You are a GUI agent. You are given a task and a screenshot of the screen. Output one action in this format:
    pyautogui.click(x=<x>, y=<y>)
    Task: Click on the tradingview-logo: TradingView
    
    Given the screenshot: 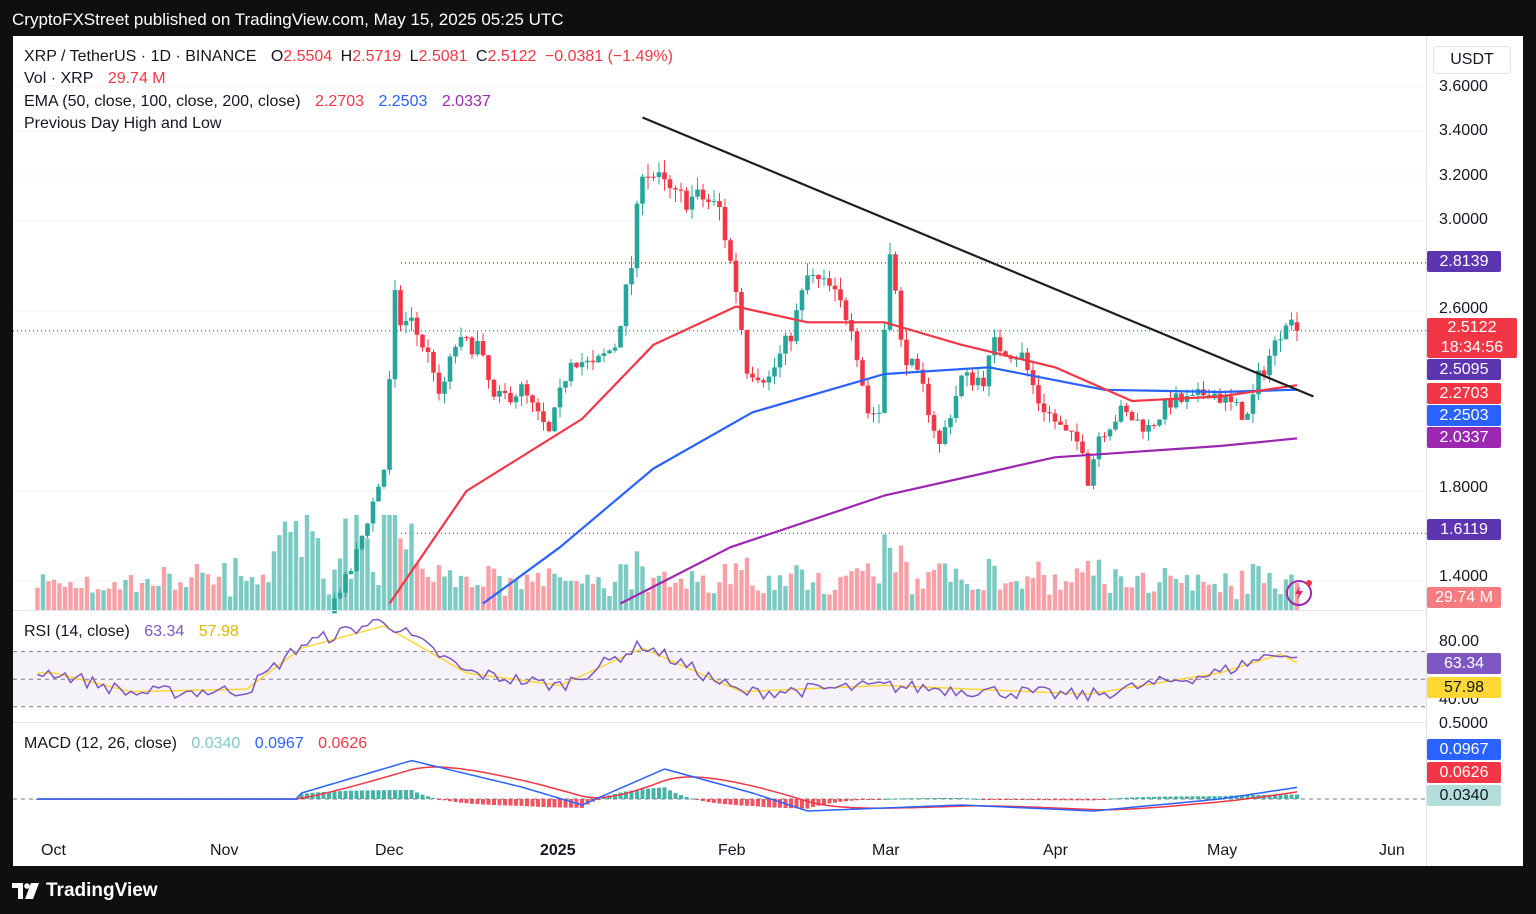 What is the action you would take?
    pyautogui.click(x=85, y=891)
    